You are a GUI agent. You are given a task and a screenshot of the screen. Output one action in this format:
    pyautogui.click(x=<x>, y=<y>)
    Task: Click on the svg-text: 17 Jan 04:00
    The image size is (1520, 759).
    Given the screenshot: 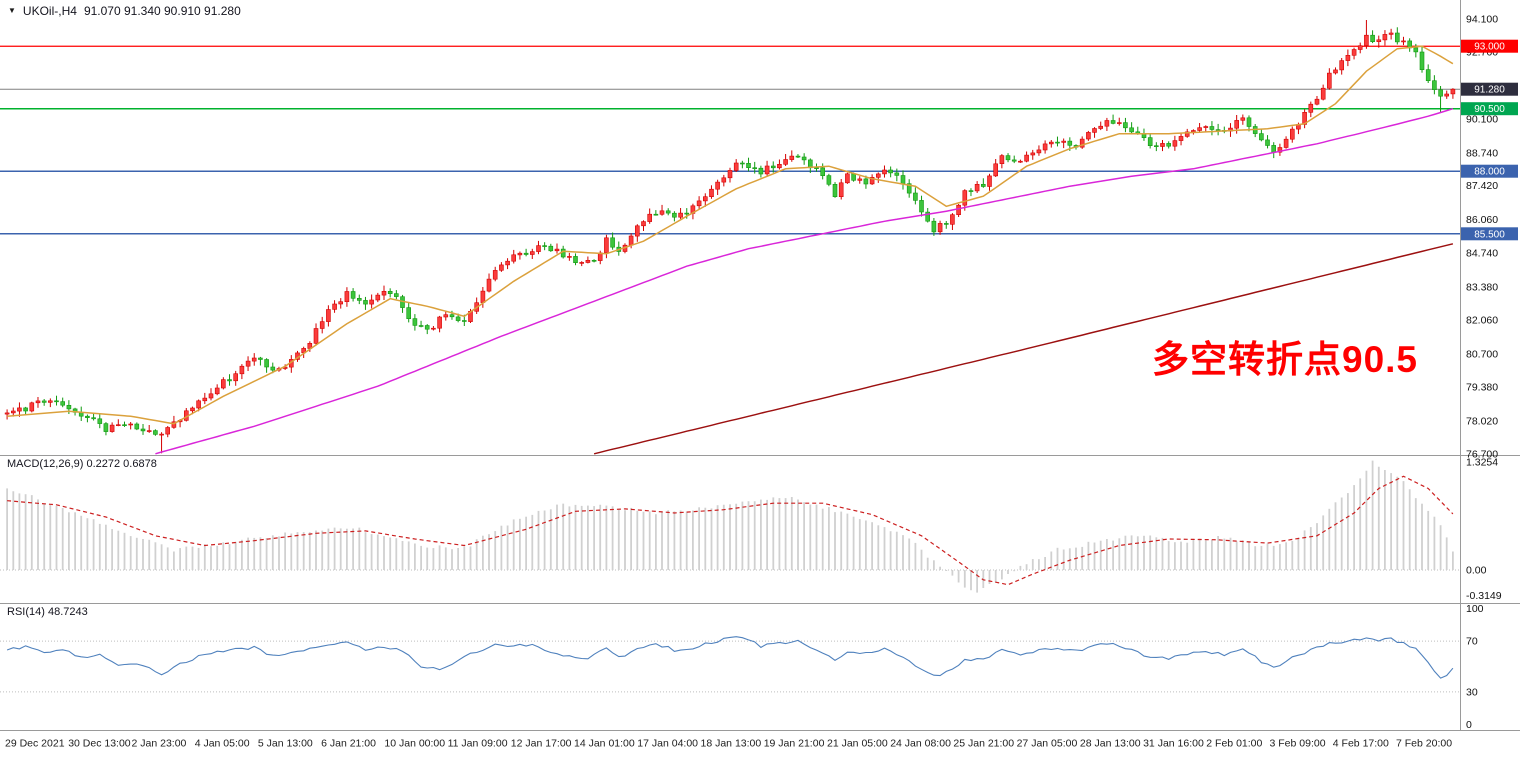 What is the action you would take?
    pyautogui.click(x=667, y=744)
    